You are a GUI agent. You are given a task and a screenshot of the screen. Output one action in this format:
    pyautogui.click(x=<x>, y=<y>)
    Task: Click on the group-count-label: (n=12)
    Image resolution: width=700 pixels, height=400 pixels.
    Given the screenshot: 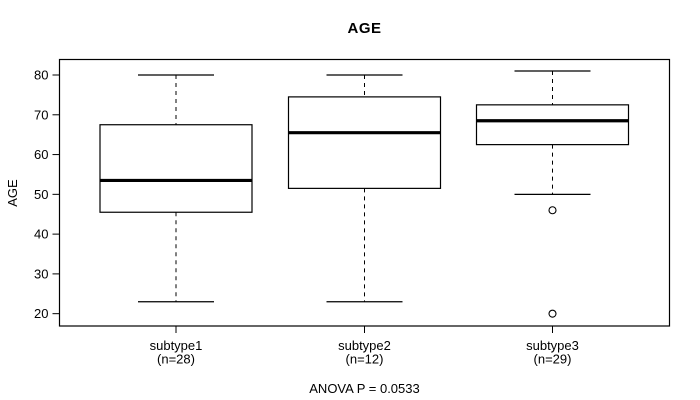 What is the action you would take?
    pyautogui.click(x=365, y=359)
    